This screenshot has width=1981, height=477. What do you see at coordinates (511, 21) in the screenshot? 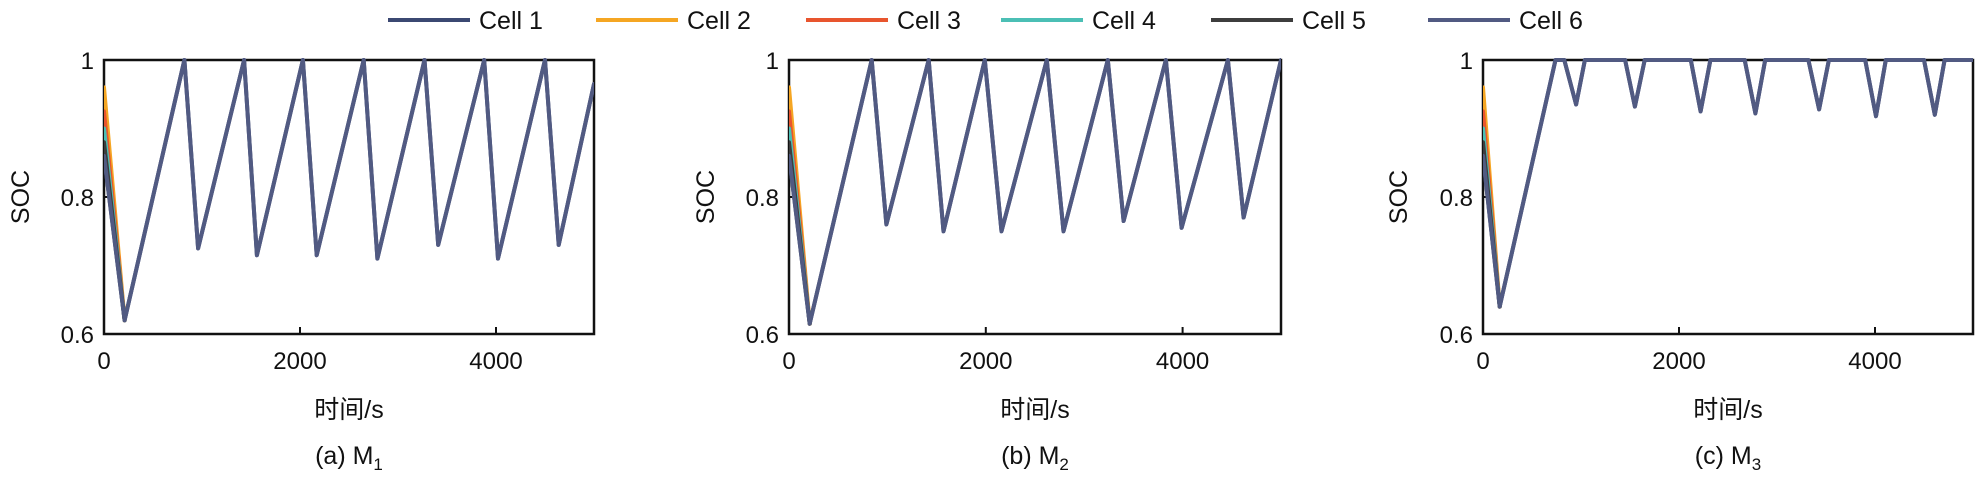
I see `legend-label: Cell 1` at bounding box center [511, 21].